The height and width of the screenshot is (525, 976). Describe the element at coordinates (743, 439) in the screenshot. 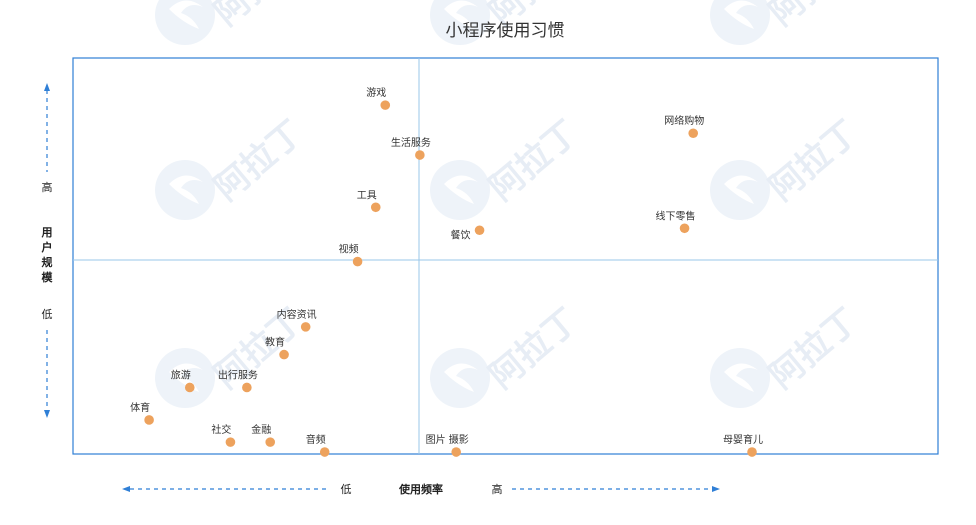

I see `point-label: 母婴育儿` at that location.